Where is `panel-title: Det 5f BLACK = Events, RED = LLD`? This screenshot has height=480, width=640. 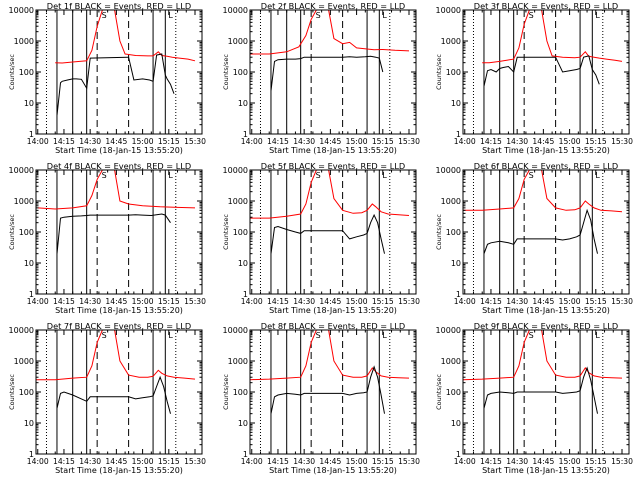
panel-title: Det 5f BLACK = Events, RED = LLD is located at coordinates (333, 166).